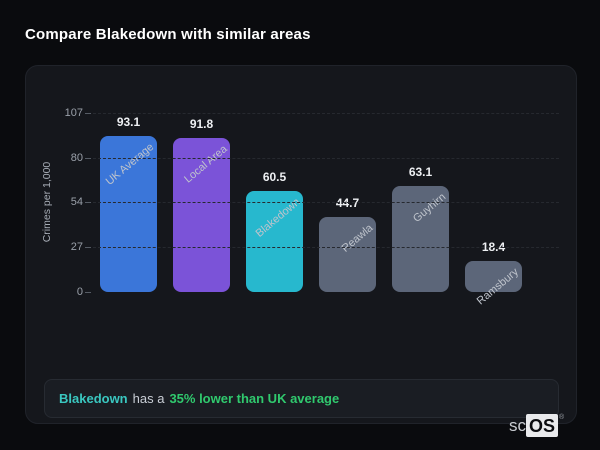  Describe the element at coordinates (76, 158) in the screenshot. I see `y-tick-label: 80` at that location.